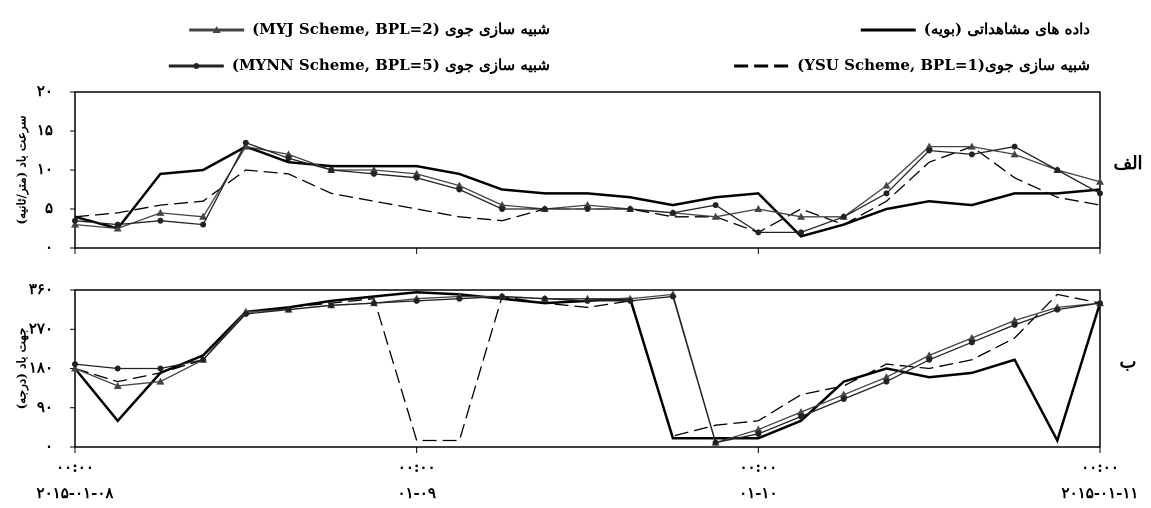  Describe the element at coordinates (41, 328) in the screenshot. I see `y-tick-label: ۲۷۰` at that location.